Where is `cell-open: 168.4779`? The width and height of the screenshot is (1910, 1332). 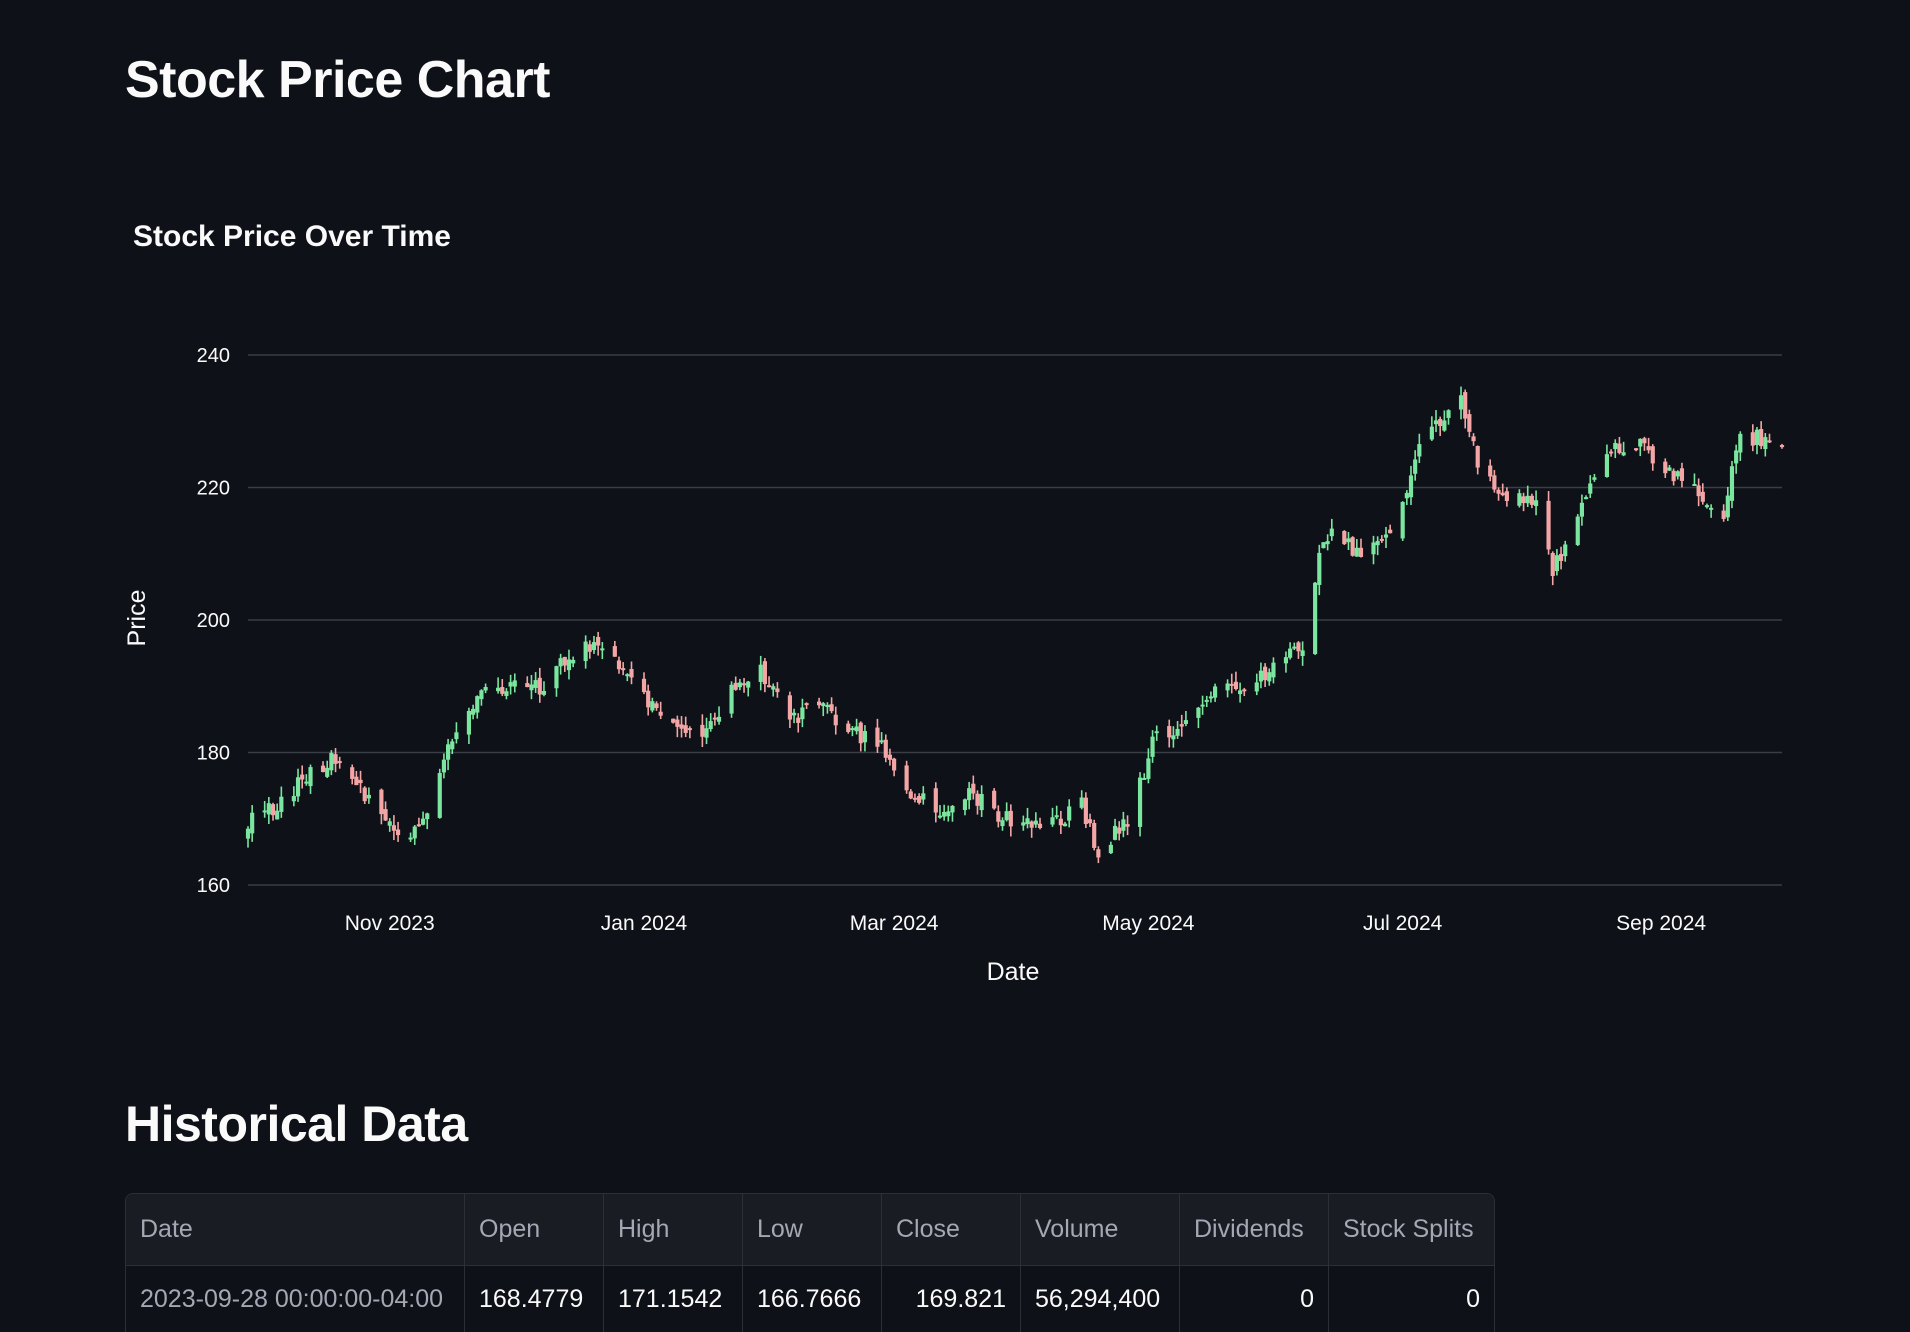
cell-open: 168.4779 is located at coordinates (534, 1299).